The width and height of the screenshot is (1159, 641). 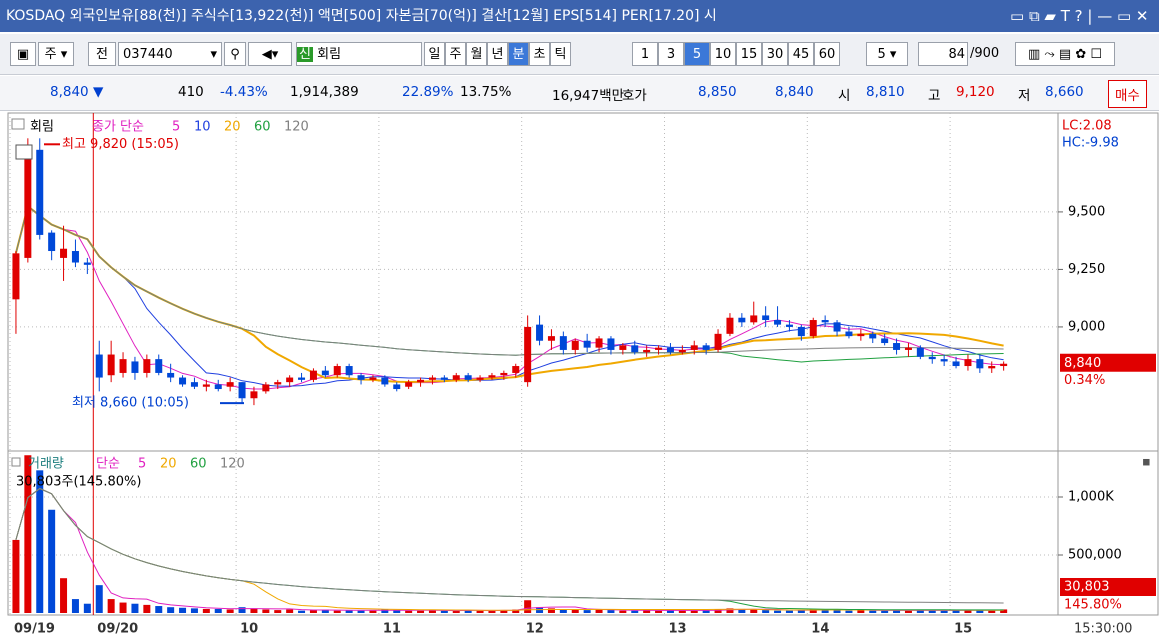 I want to click on count-input: 84, so click(x=943, y=54).